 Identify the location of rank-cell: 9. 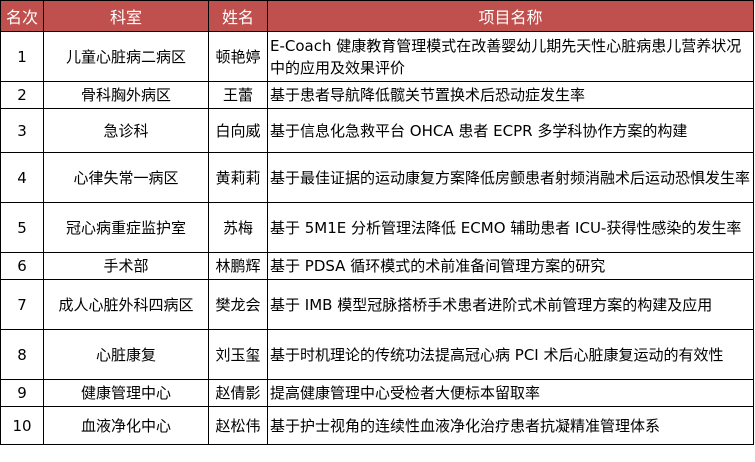
(22, 393).